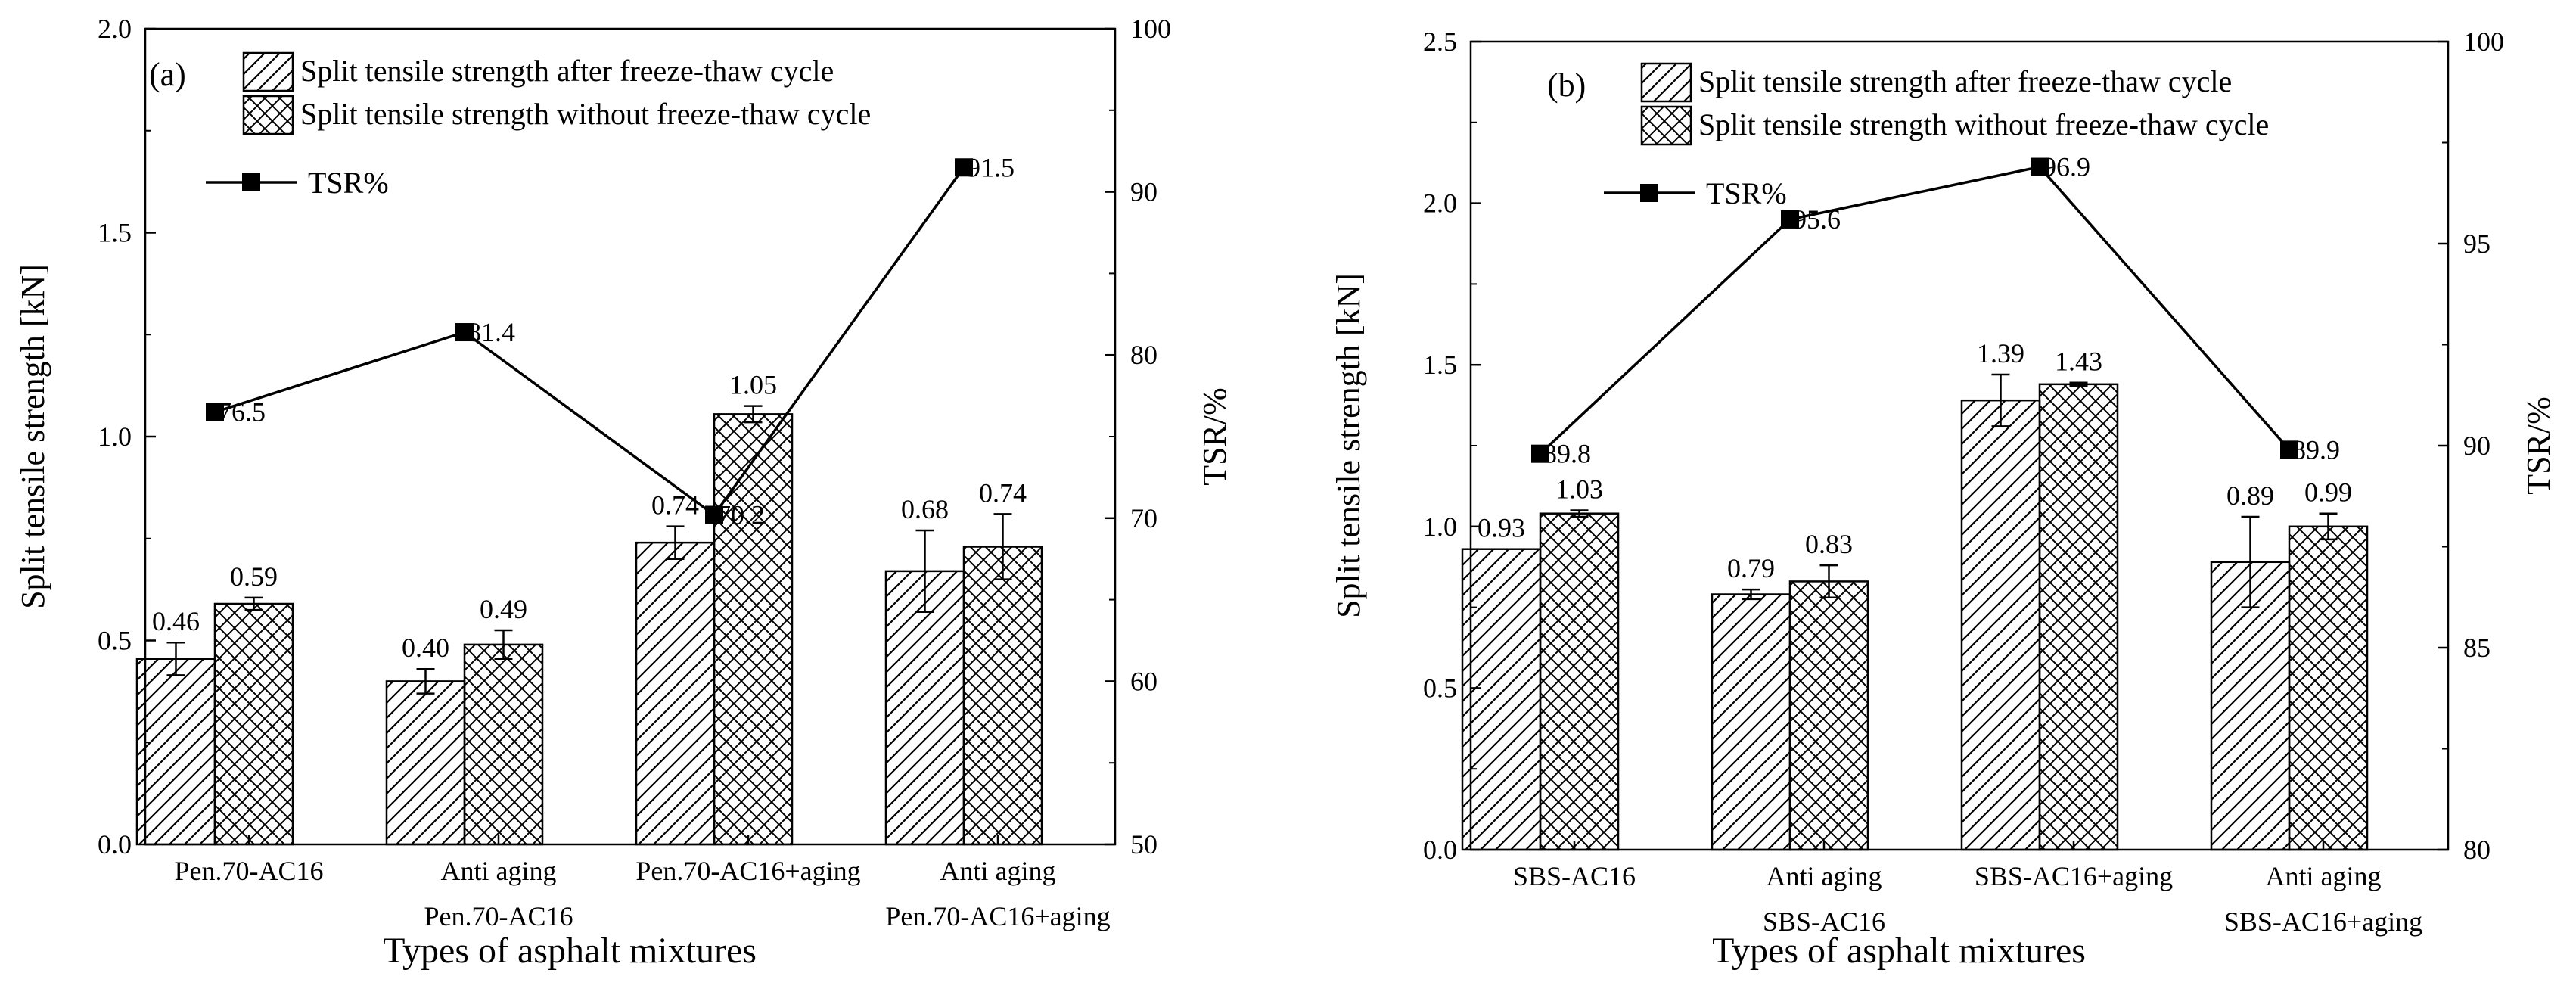  What do you see at coordinates (991, 167) in the screenshot?
I see `tsr-value-label: 91.5` at bounding box center [991, 167].